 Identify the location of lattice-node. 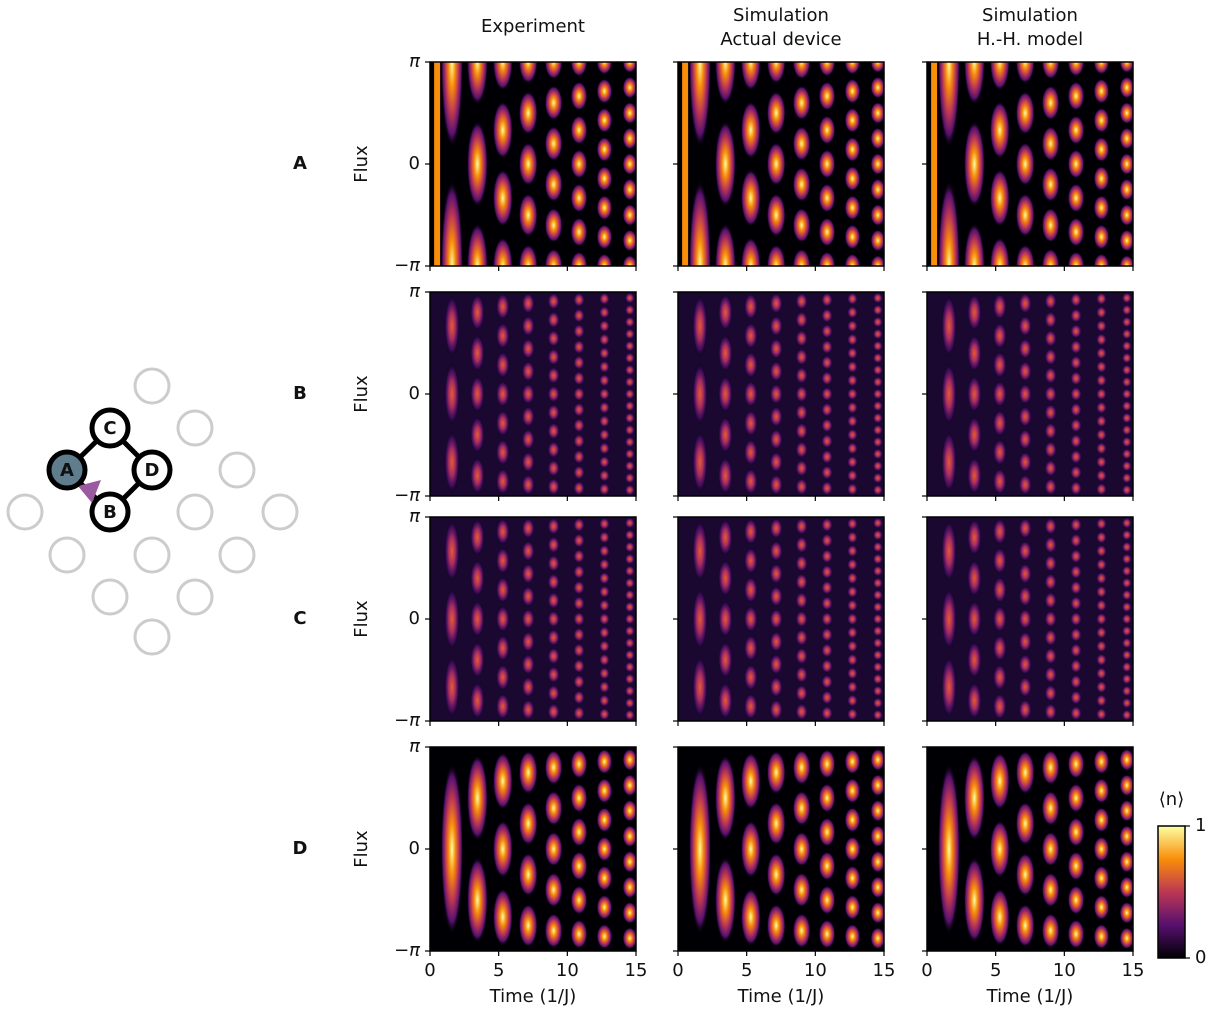
(110, 428).